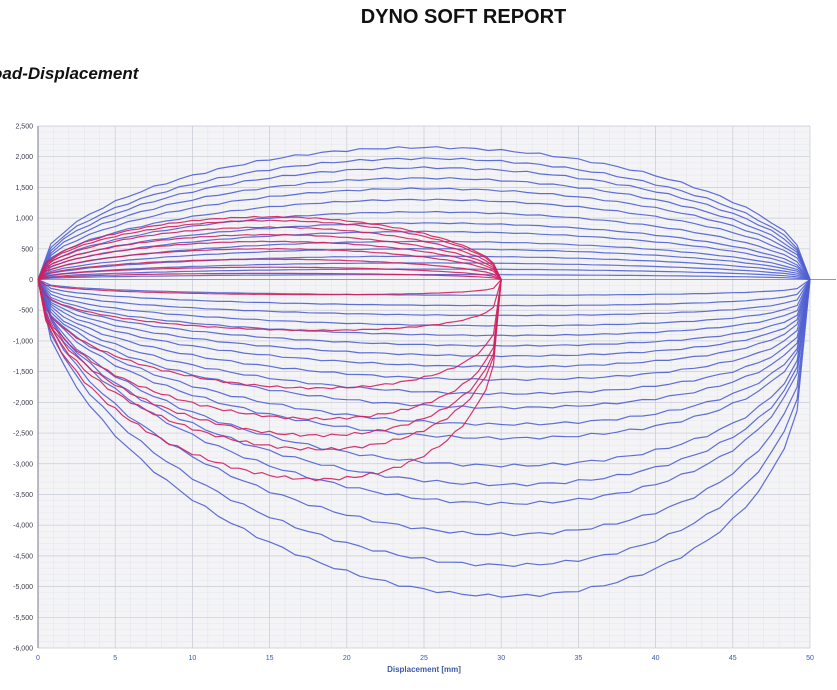  What do you see at coordinates (270, 658) in the screenshot?
I see `x-tick-label: 15` at bounding box center [270, 658].